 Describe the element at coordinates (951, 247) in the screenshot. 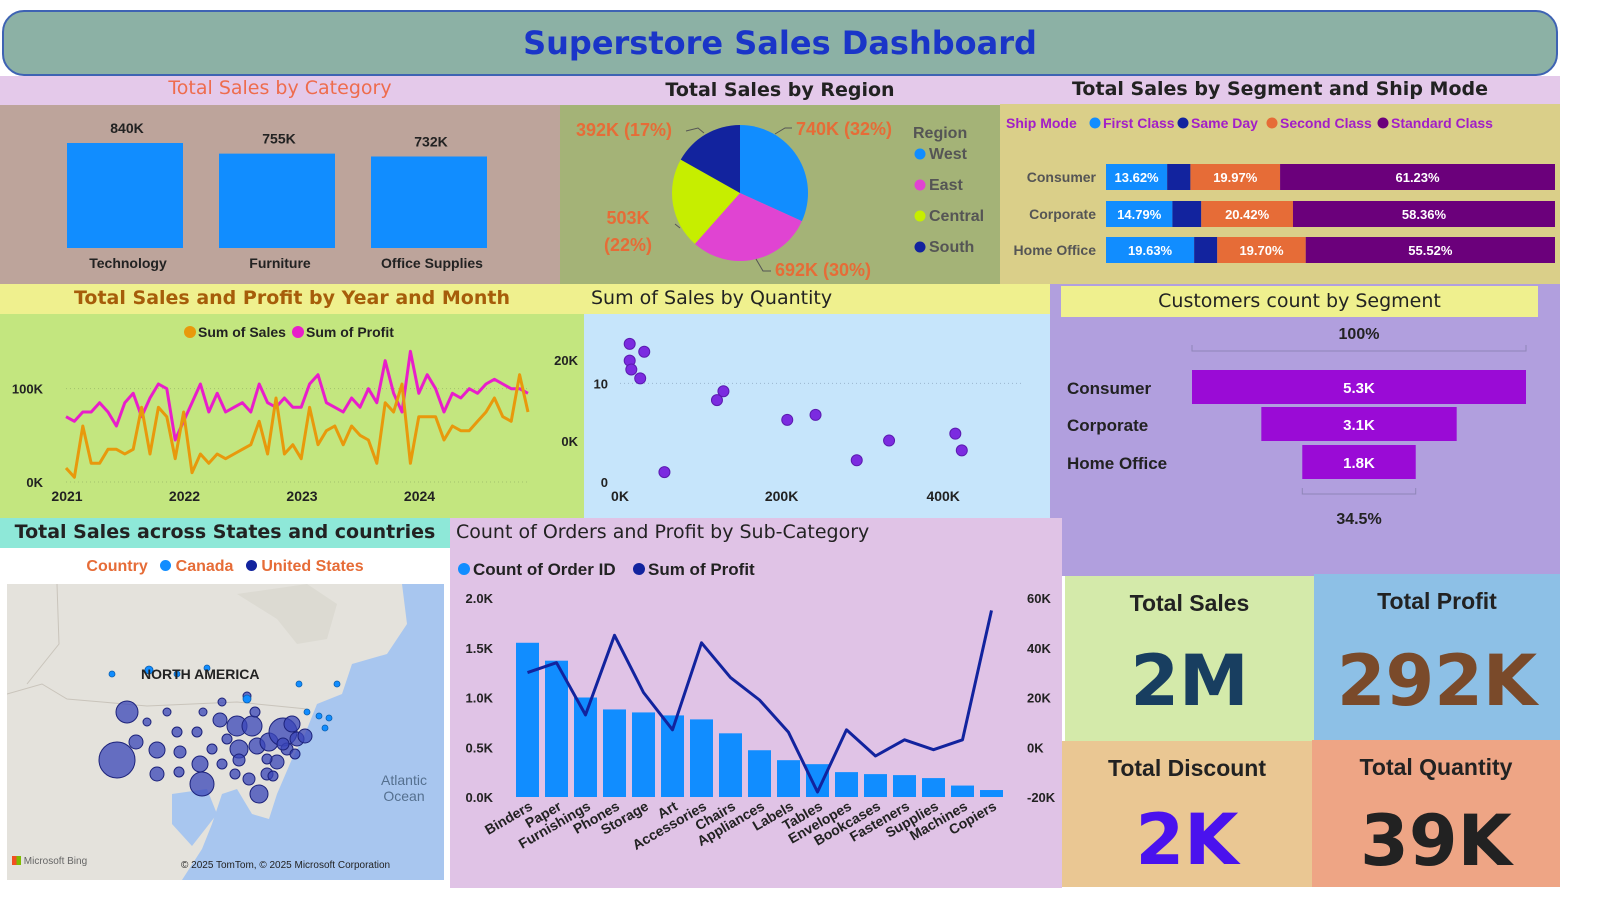

I see `region-legend-item: South` at that location.